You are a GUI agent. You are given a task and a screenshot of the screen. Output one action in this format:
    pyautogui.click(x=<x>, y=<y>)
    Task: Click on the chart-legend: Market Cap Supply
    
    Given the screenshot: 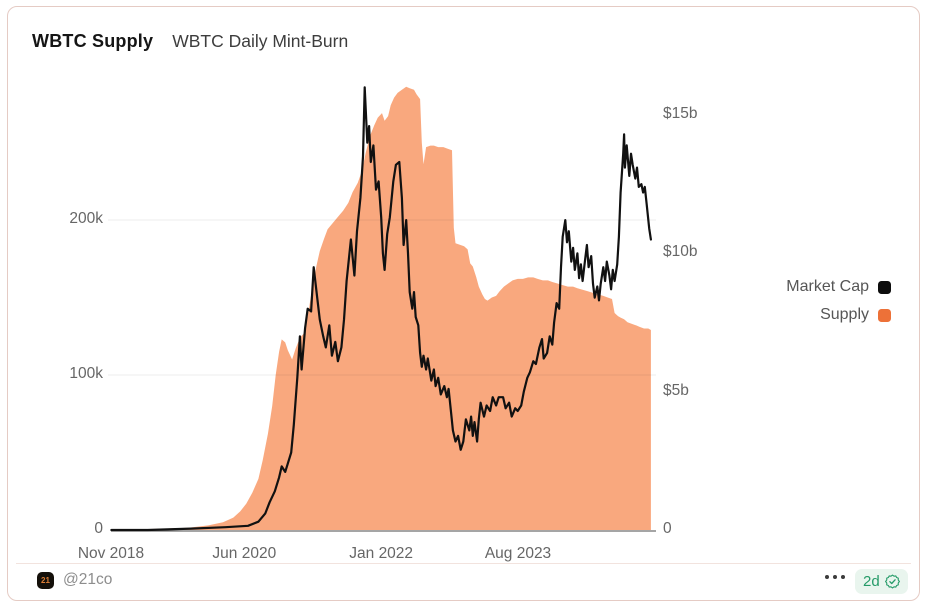 What is the action you would take?
    pyautogui.click(x=838, y=301)
    